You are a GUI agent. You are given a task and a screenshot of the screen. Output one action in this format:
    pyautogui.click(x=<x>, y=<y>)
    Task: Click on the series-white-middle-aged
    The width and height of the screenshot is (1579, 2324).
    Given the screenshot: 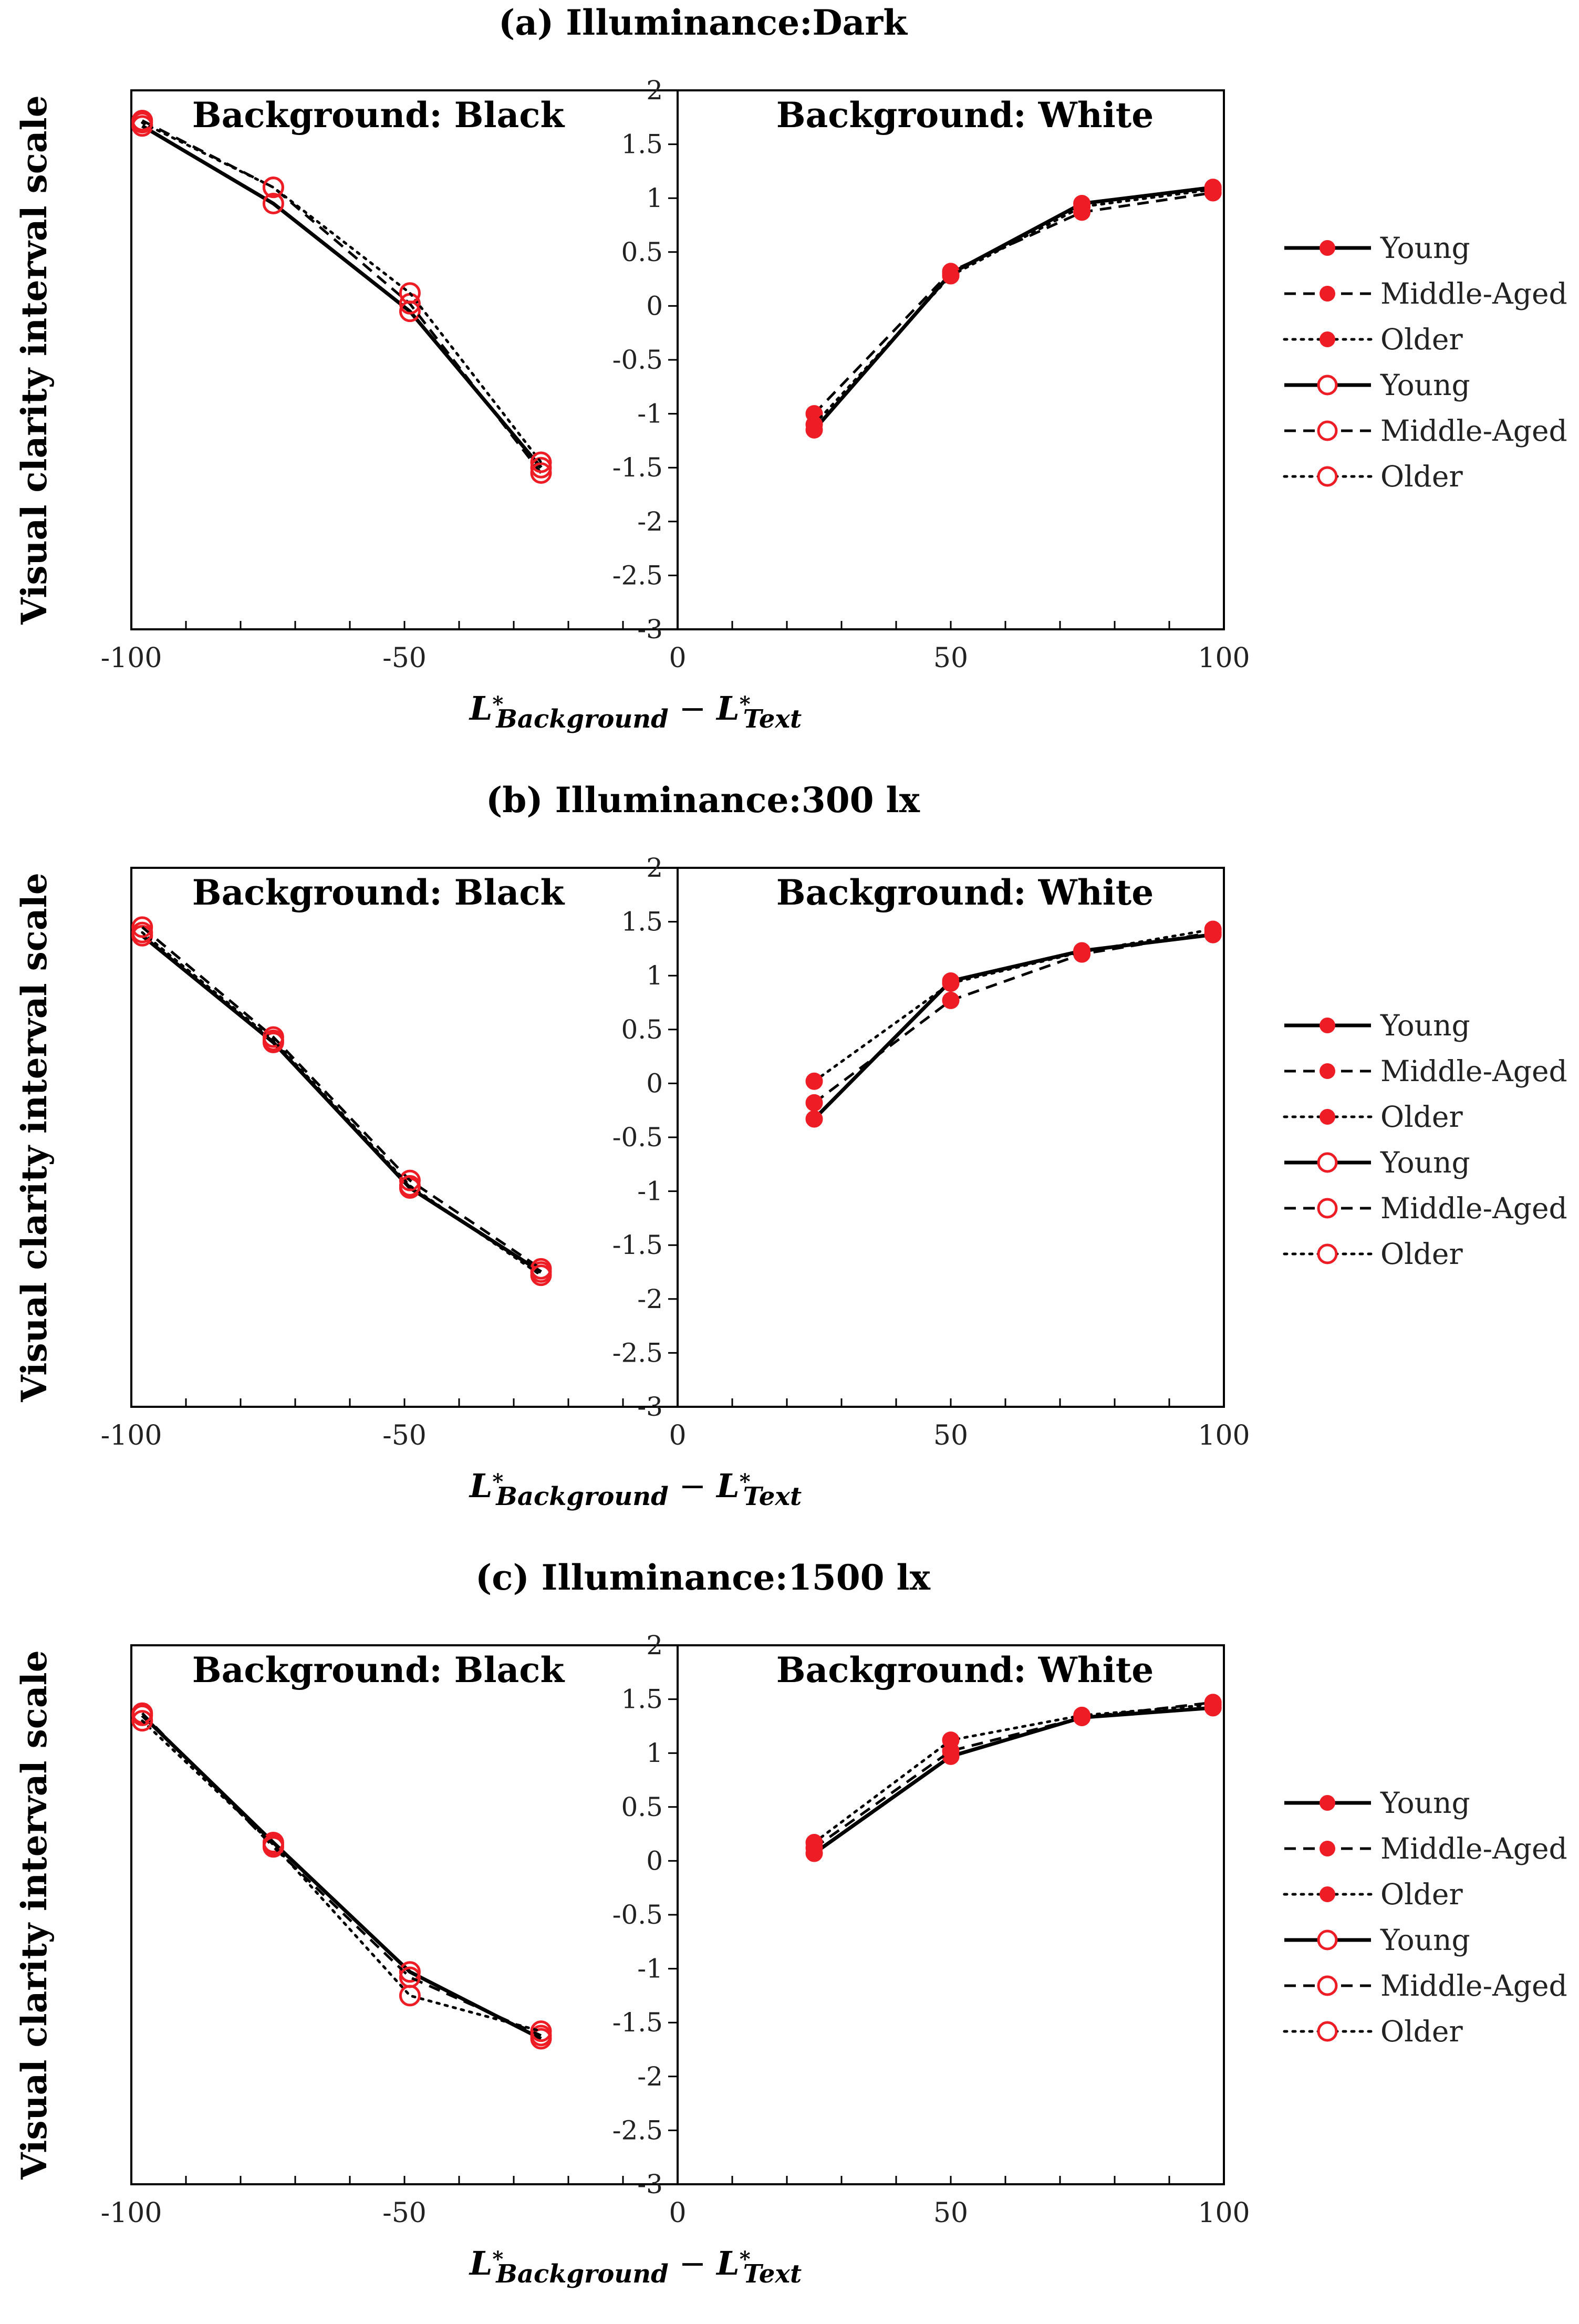 What is the action you would take?
    pyautogui.click(x=1013, y=303)
    